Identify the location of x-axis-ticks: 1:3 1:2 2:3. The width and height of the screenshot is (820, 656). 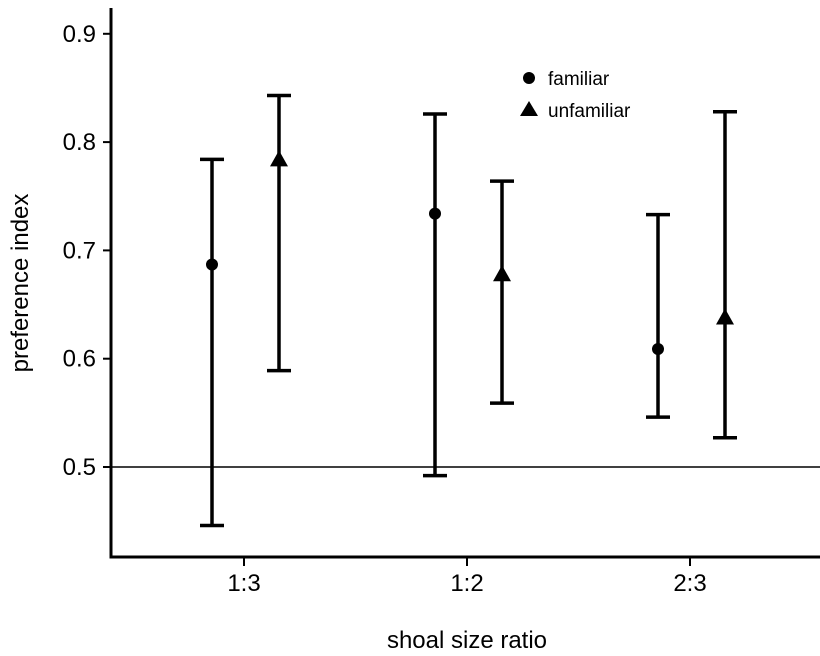
(467, 577).